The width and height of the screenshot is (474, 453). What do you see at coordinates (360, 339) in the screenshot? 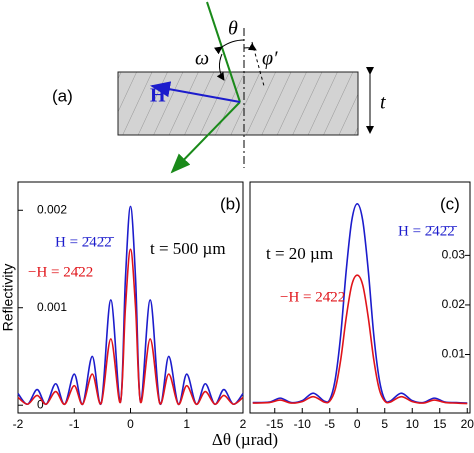
I see `curve` at bounding box center [360, 339].